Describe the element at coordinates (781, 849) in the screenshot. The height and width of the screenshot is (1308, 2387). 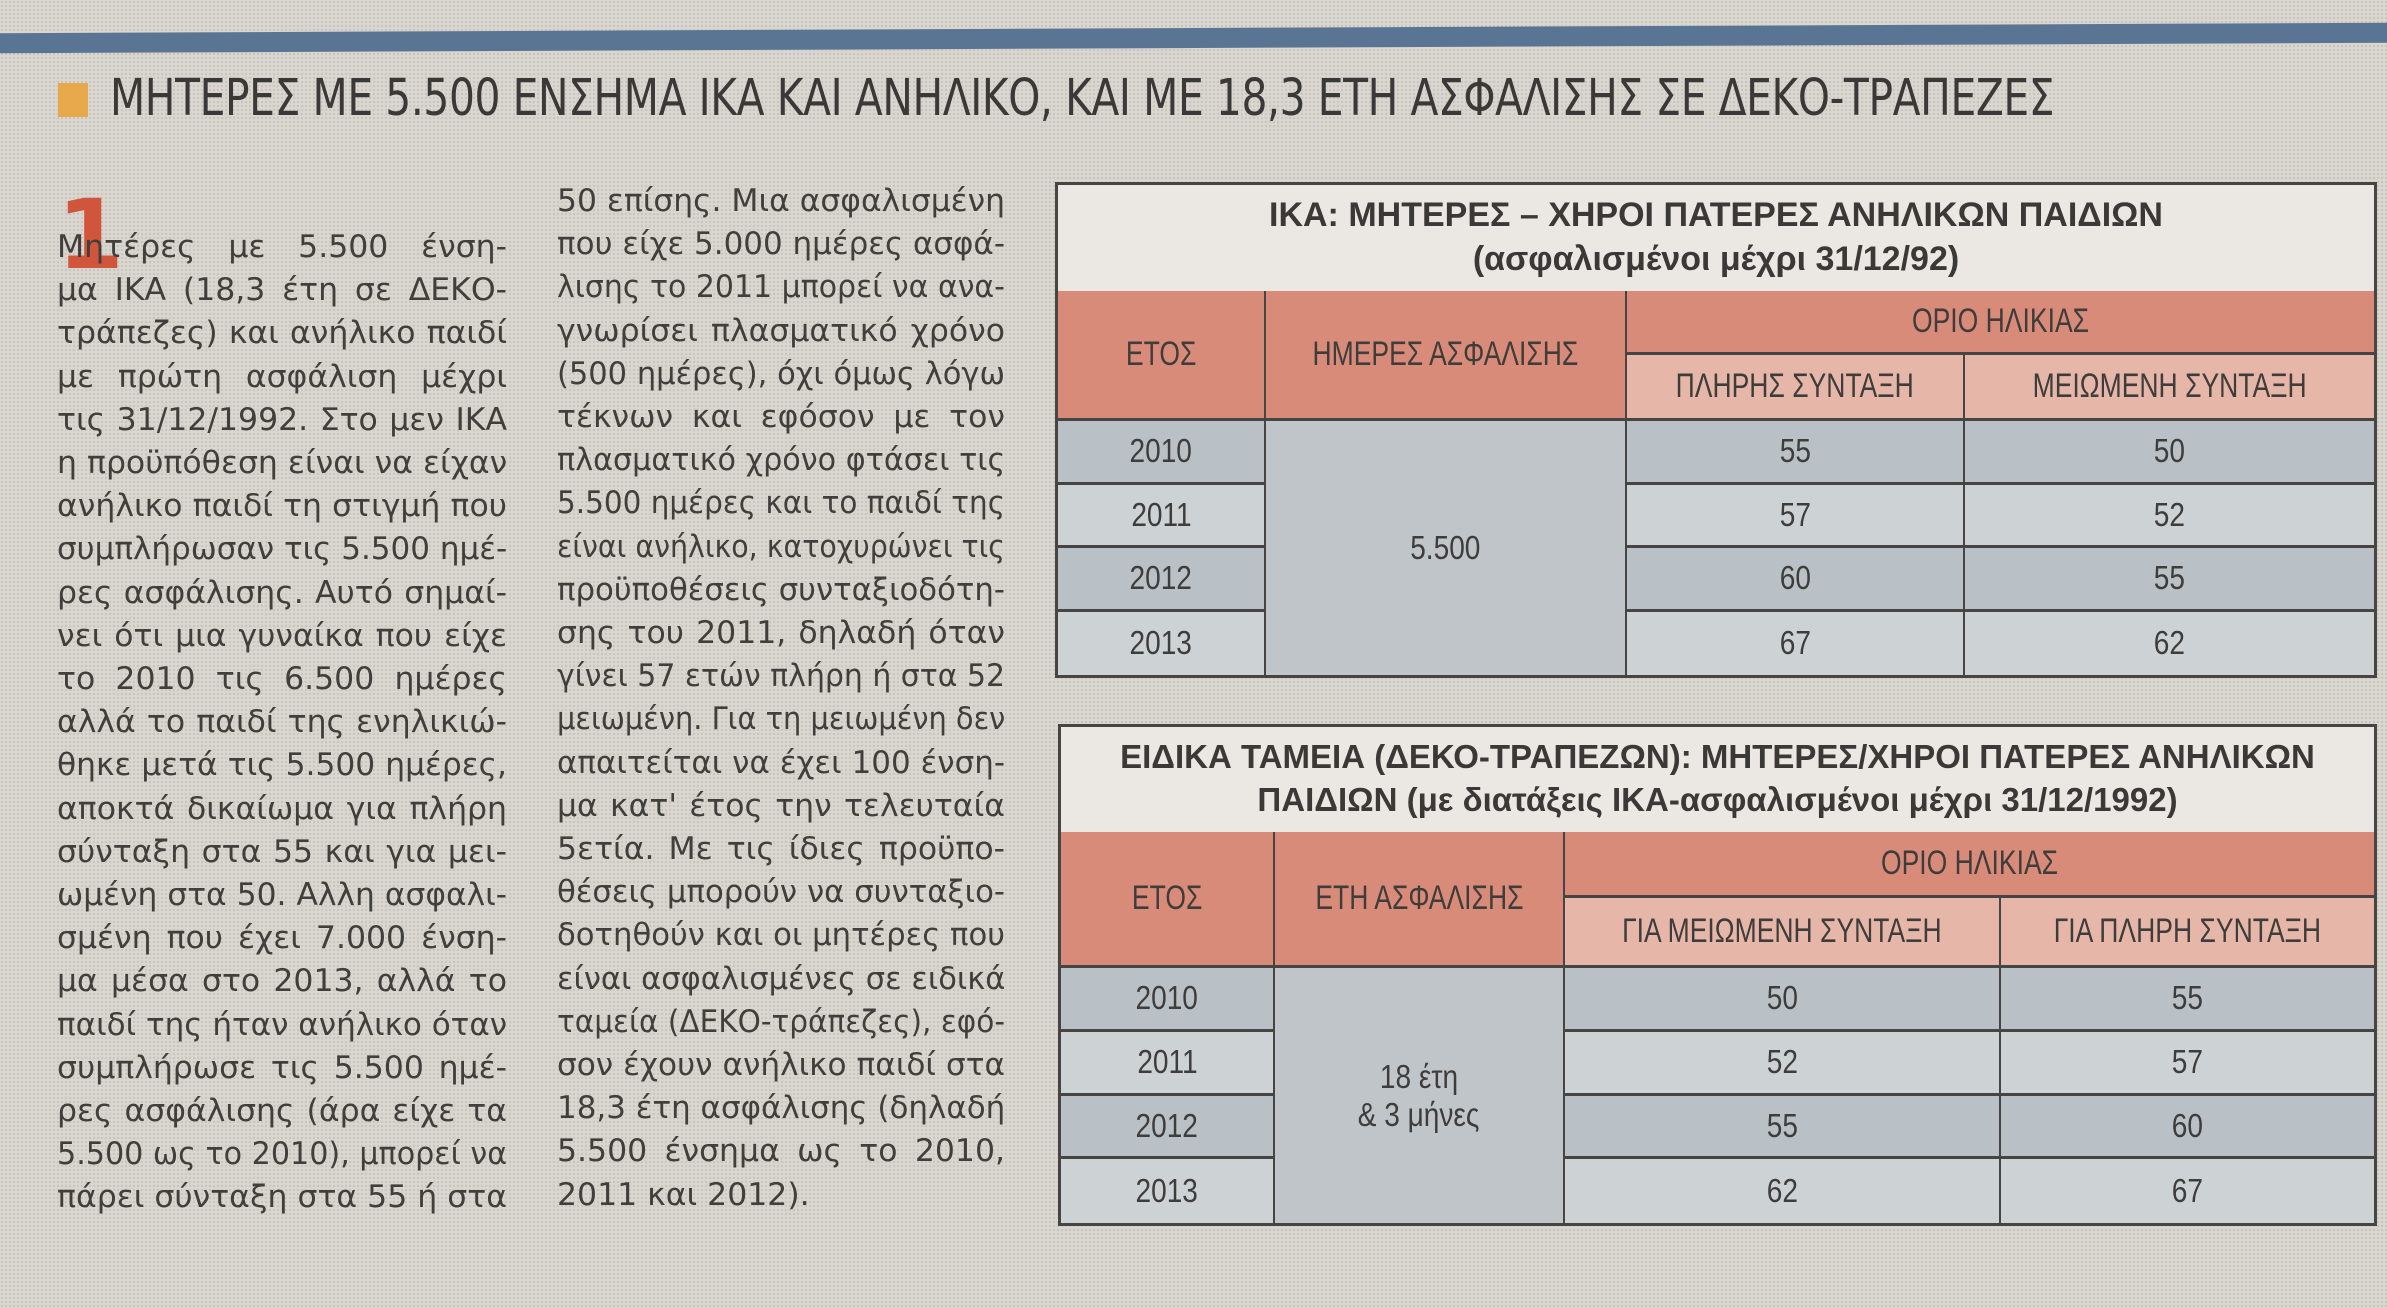
I see `article-line: 5ετία. Με τις ίδιες προϋπο-` at that location.